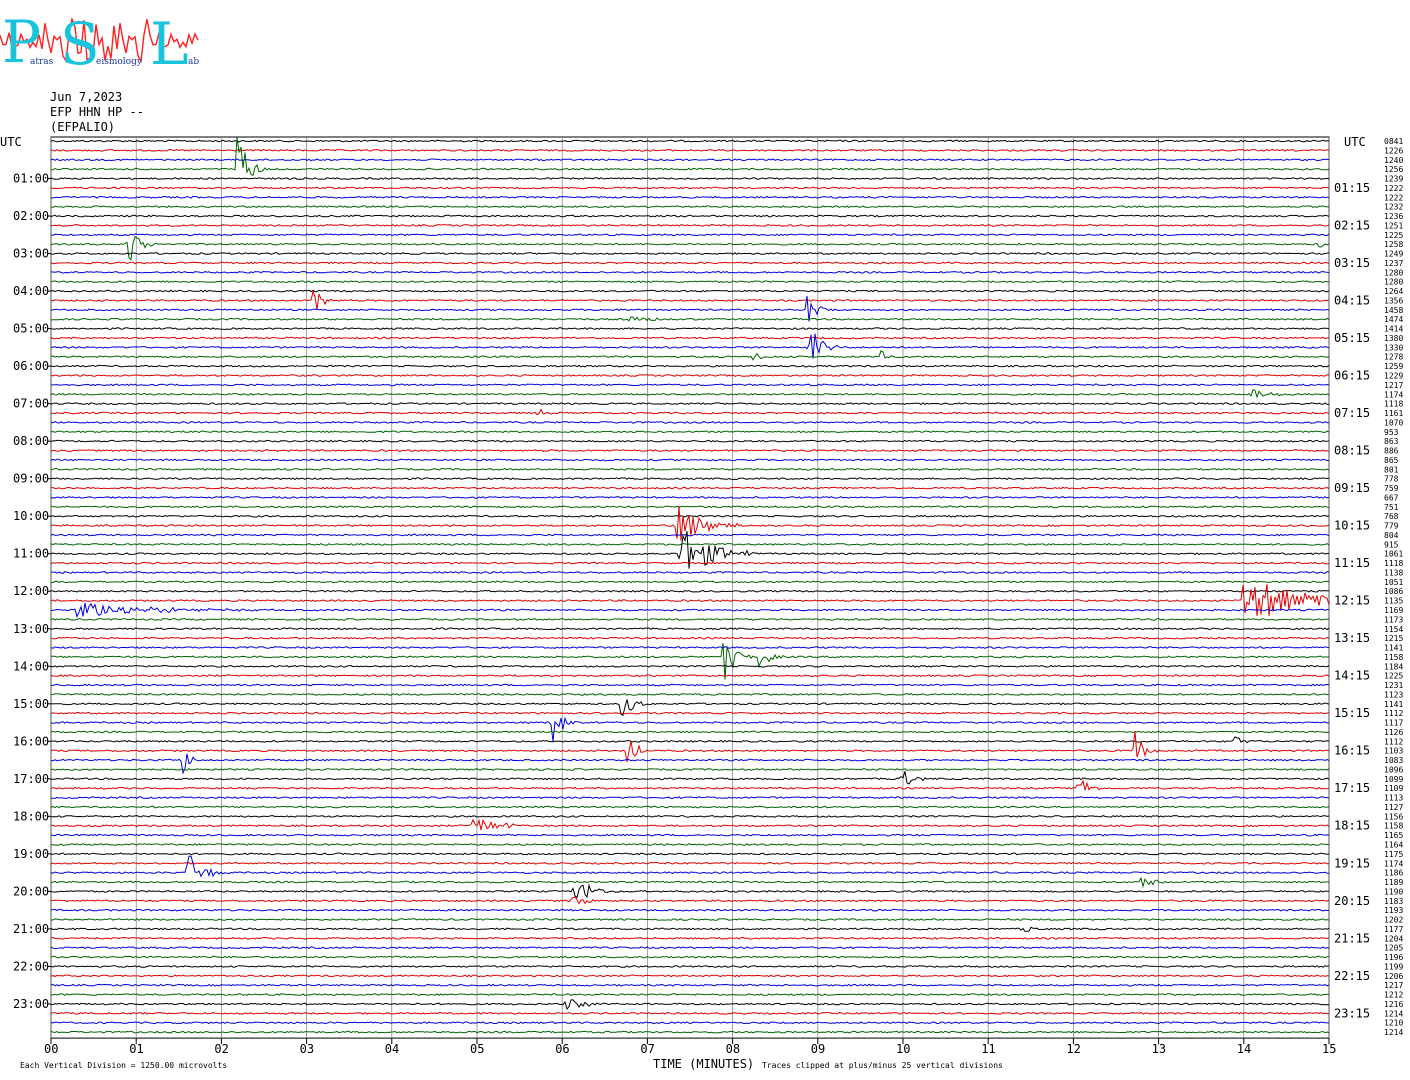  Describe the element at coordinates (1393, 854) in the screenshot. I see `line-count: 1175` at that location.